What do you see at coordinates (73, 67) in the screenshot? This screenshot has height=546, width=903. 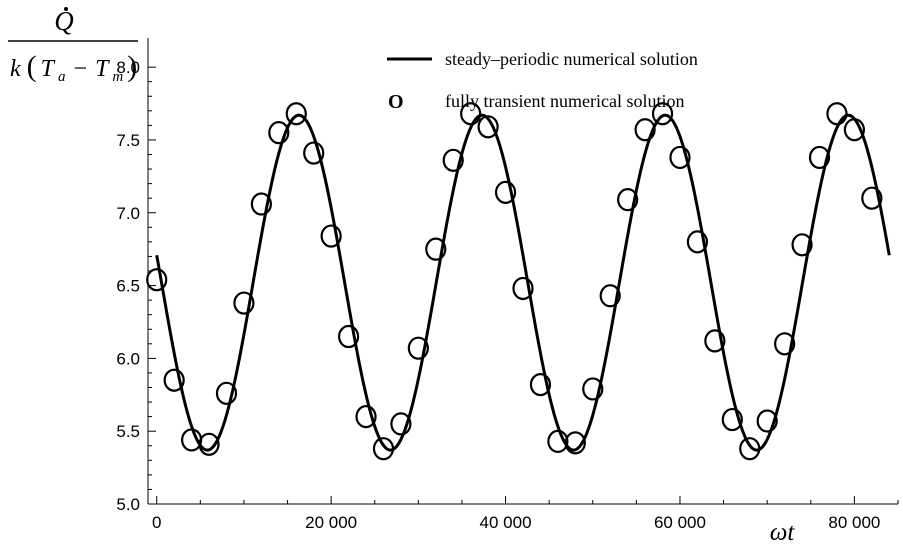 I see `y-label-denominator: k ( T a − T m )` at bounding box center [73, 67].